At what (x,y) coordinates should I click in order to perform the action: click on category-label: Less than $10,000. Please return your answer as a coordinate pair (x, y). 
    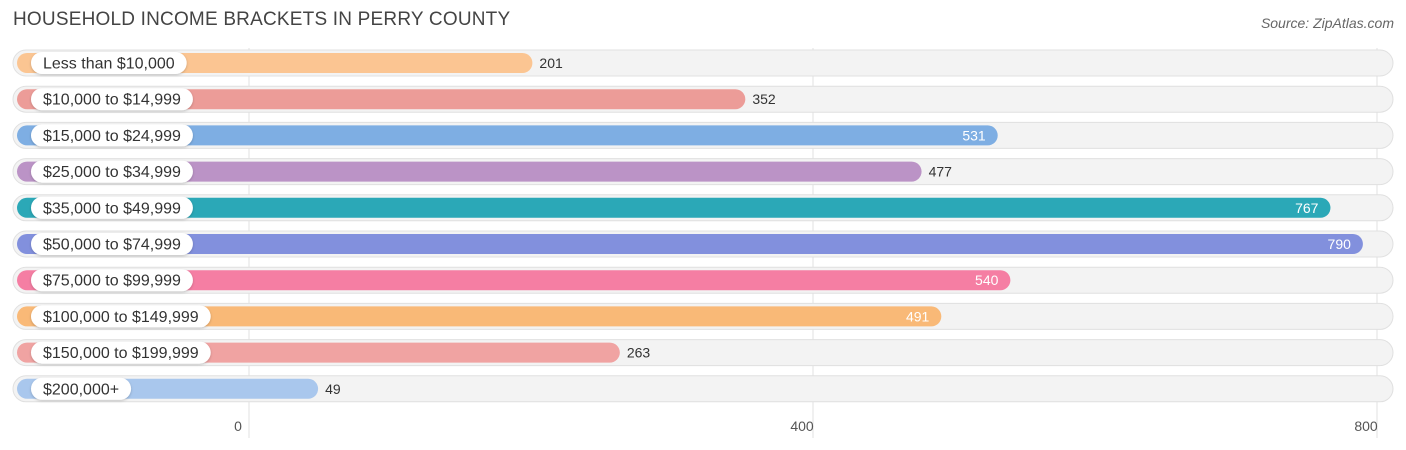
    Looking at the image, I should click on (109, 64).